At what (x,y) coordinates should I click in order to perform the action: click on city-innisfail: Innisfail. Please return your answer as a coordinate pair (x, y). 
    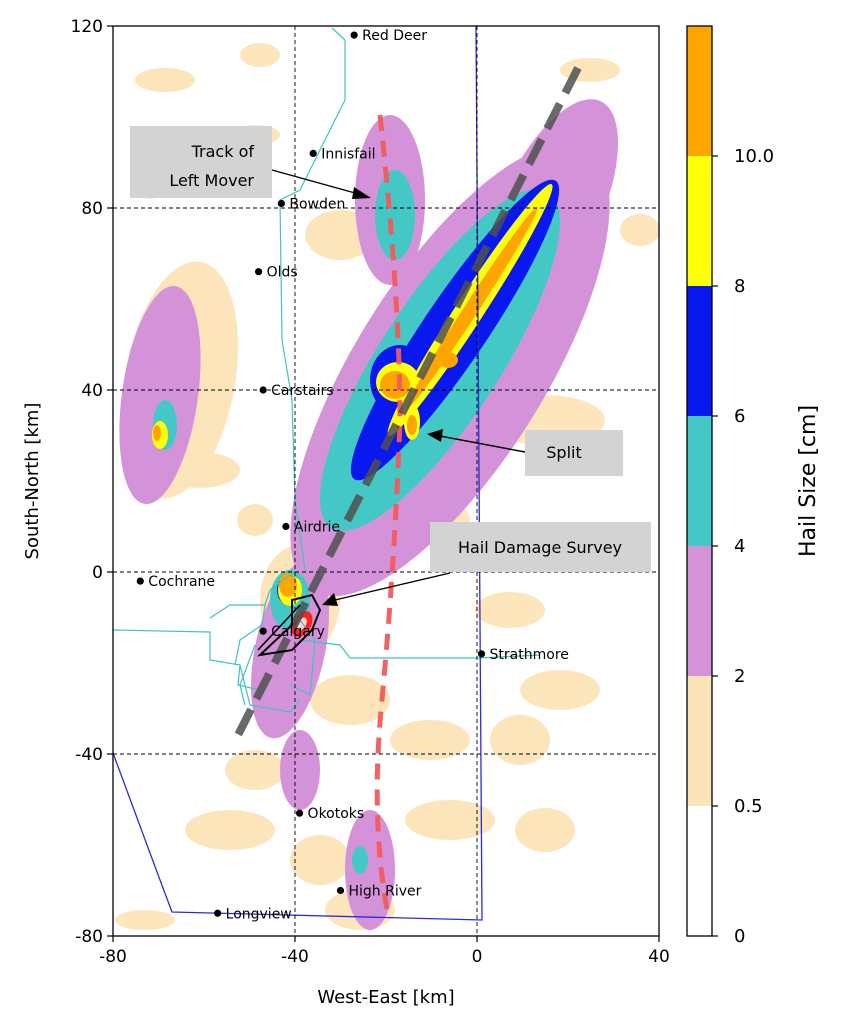
    Looking at the image, I should click on (342, 154).